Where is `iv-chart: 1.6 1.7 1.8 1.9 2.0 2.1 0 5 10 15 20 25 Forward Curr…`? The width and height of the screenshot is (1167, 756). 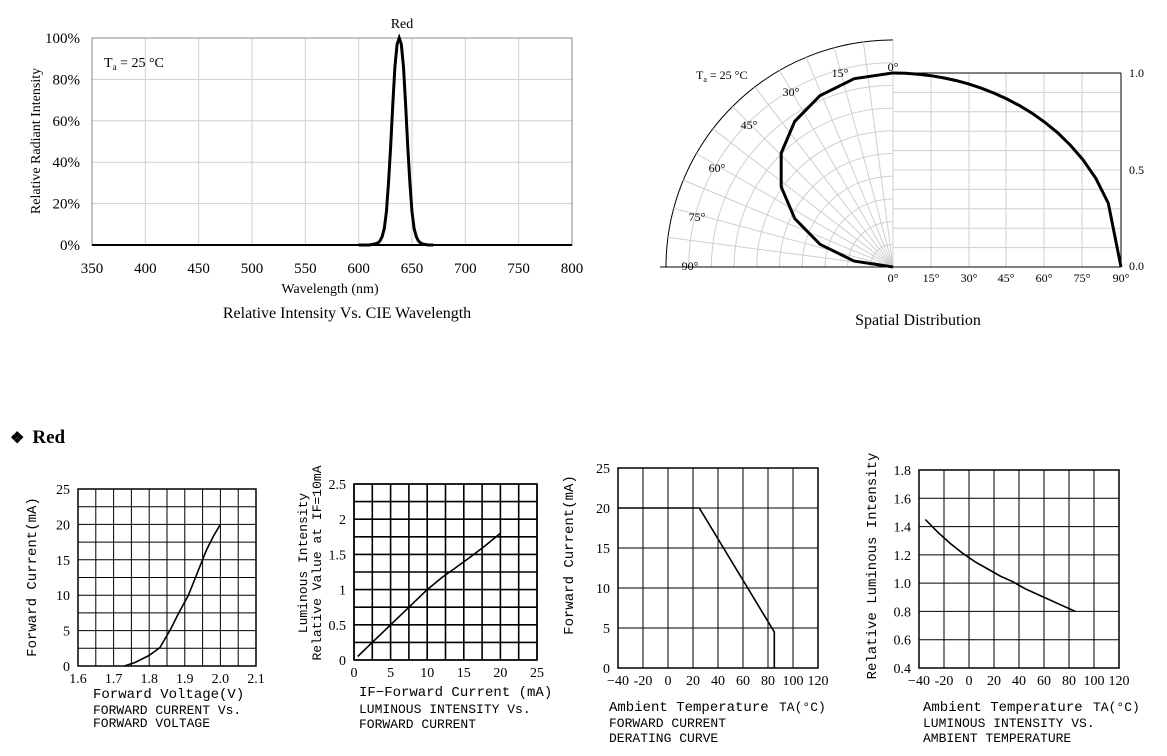 iv-chart: 1.6 1.7 1.8 1.9 2.0 2.1 0 5 10 15 20 25 Forward Curr… is located at coordinates (145, 607).